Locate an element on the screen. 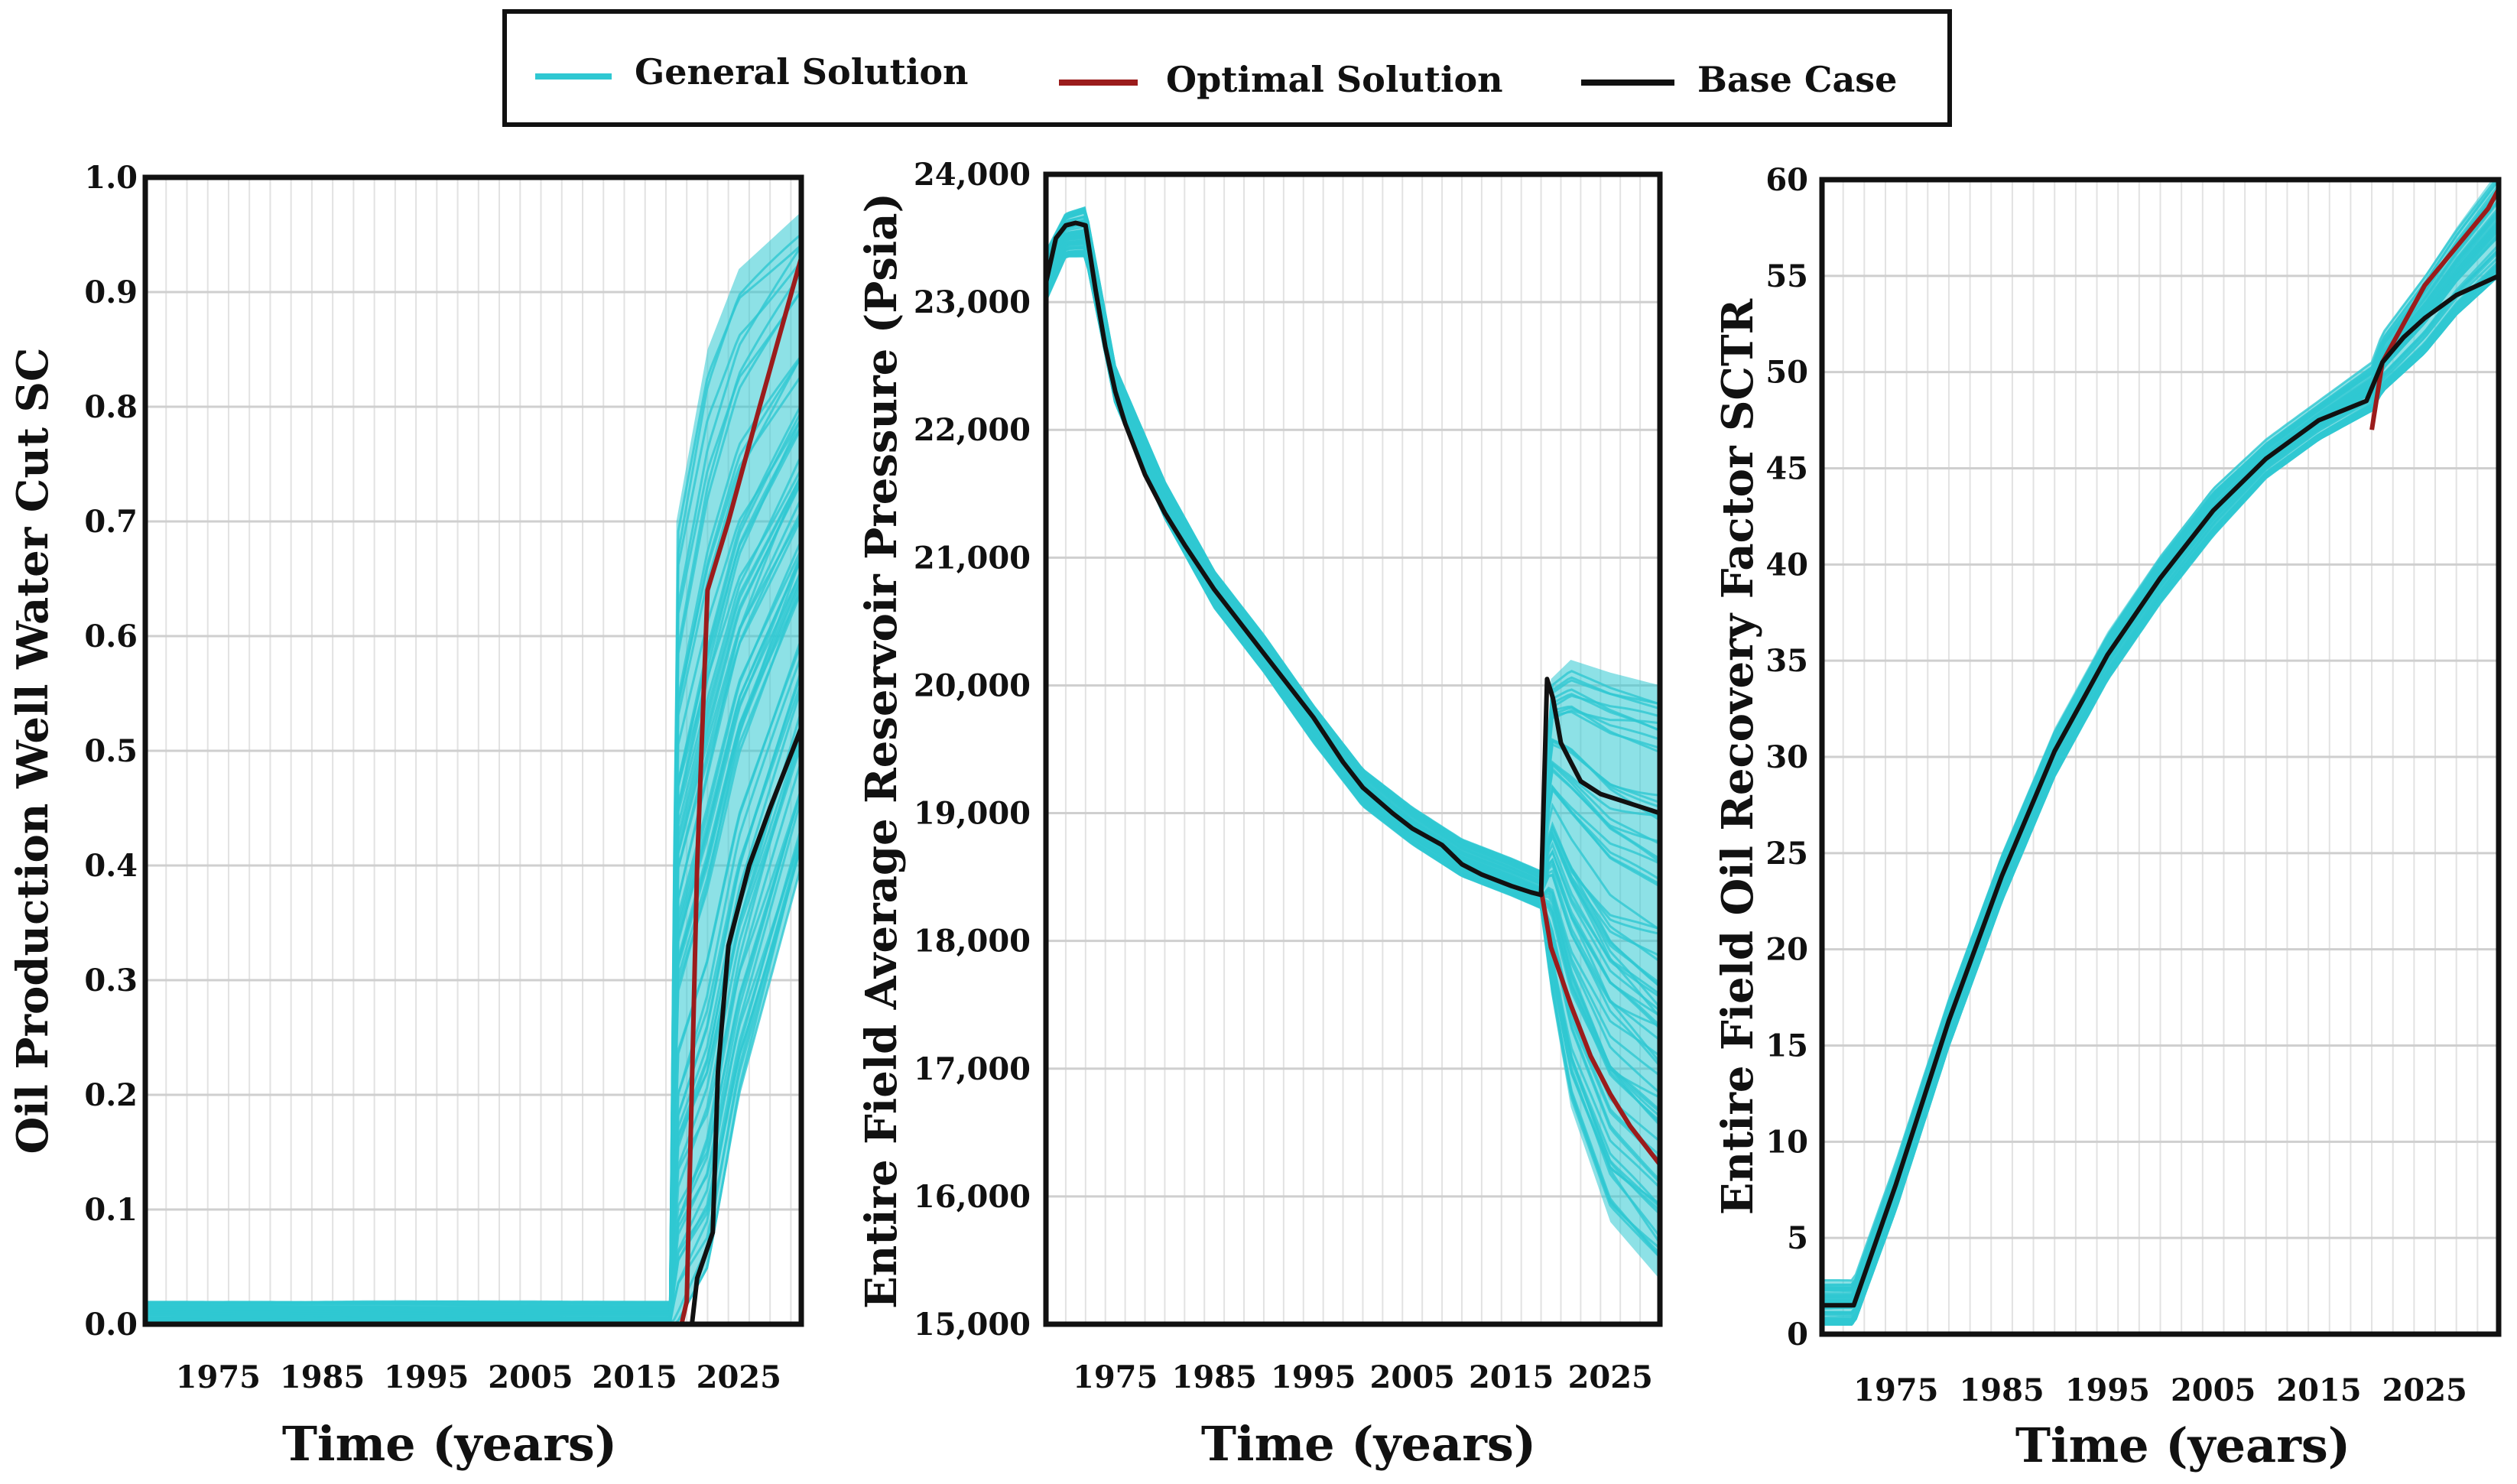  legend-box is located at coordinates (1227, 68).